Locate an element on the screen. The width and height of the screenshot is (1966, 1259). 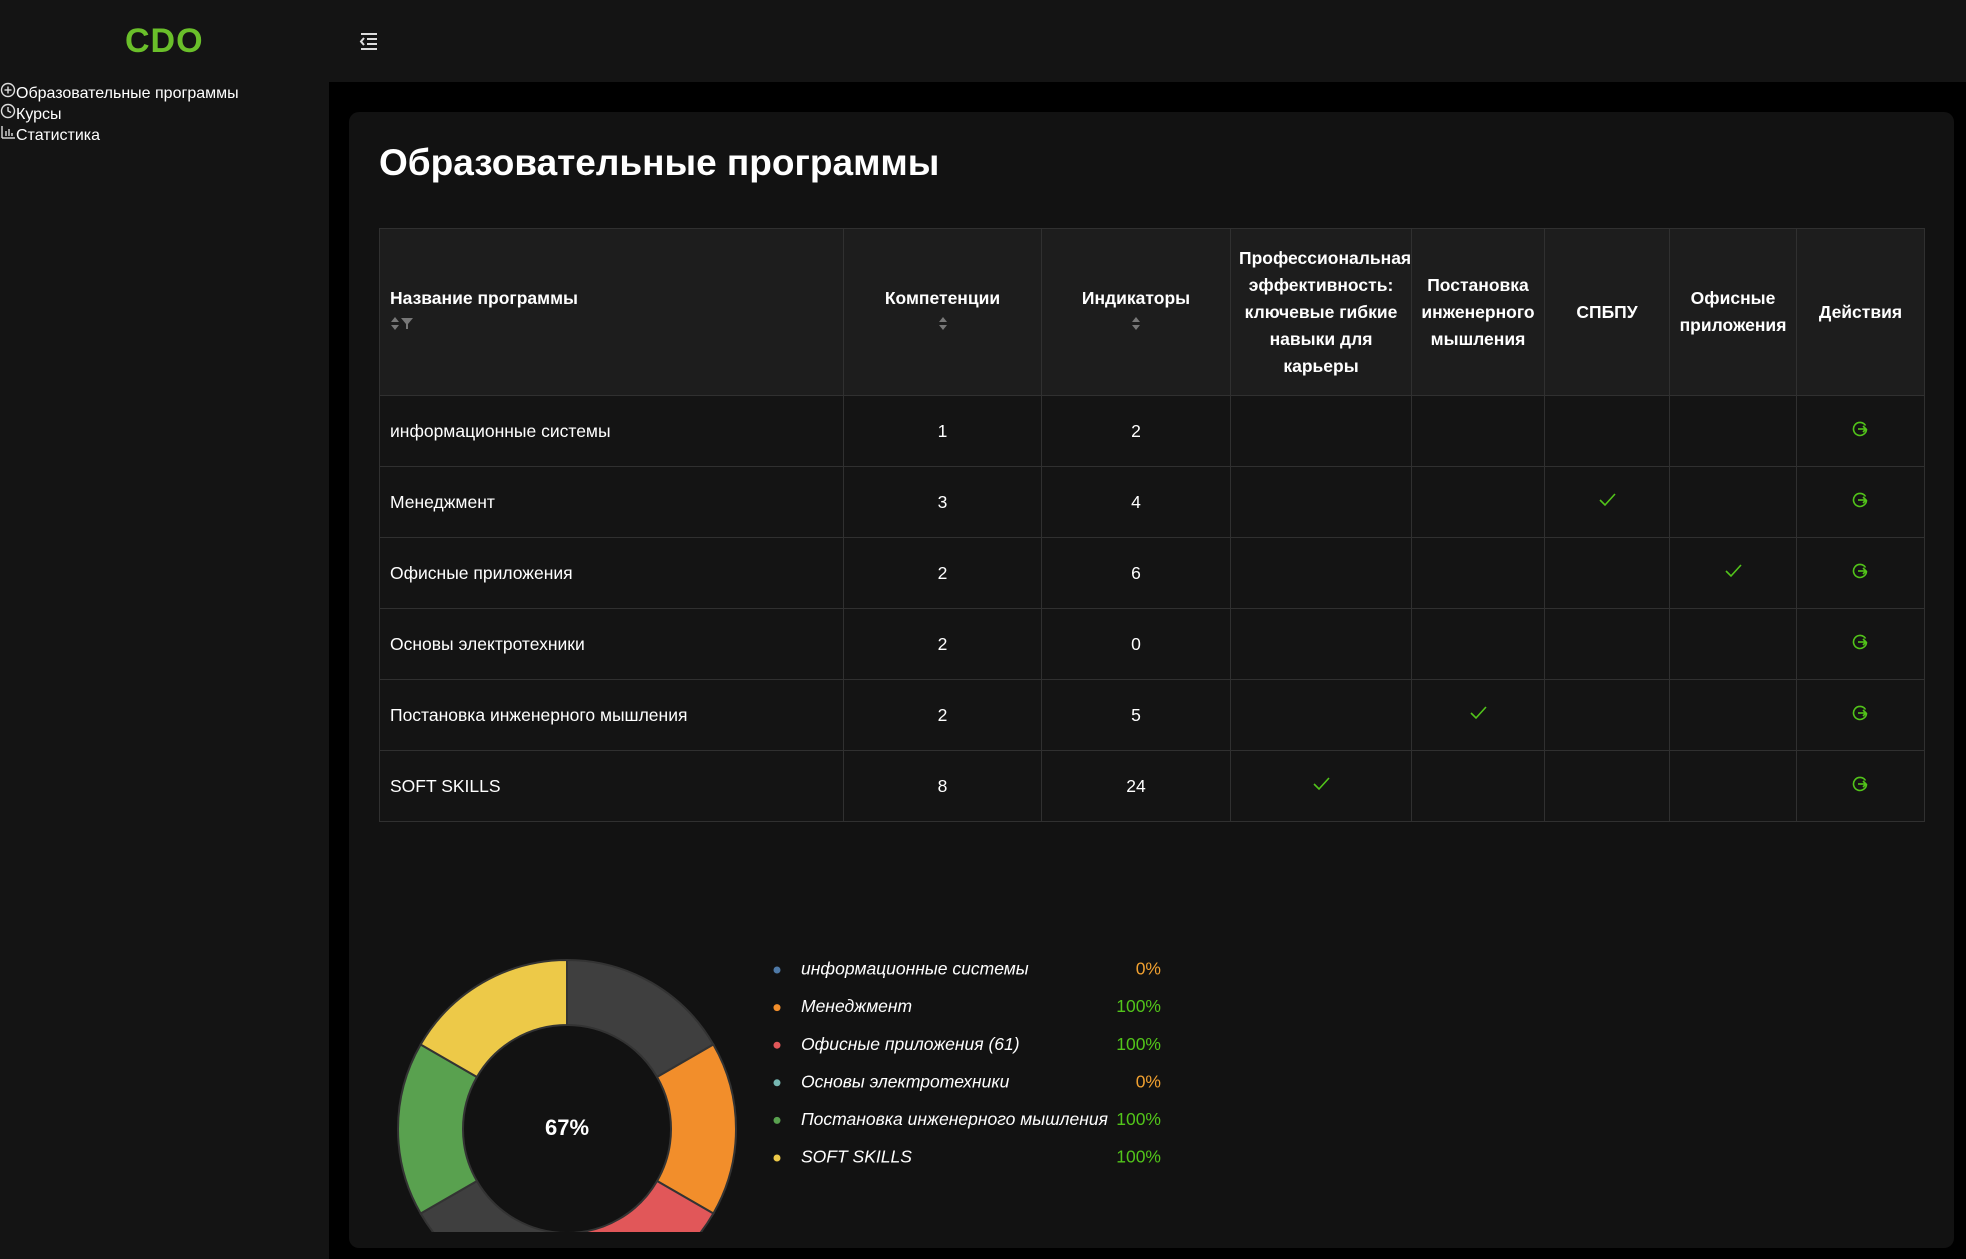
program-name: Основы электротехники is located at coordinates (611, 644).